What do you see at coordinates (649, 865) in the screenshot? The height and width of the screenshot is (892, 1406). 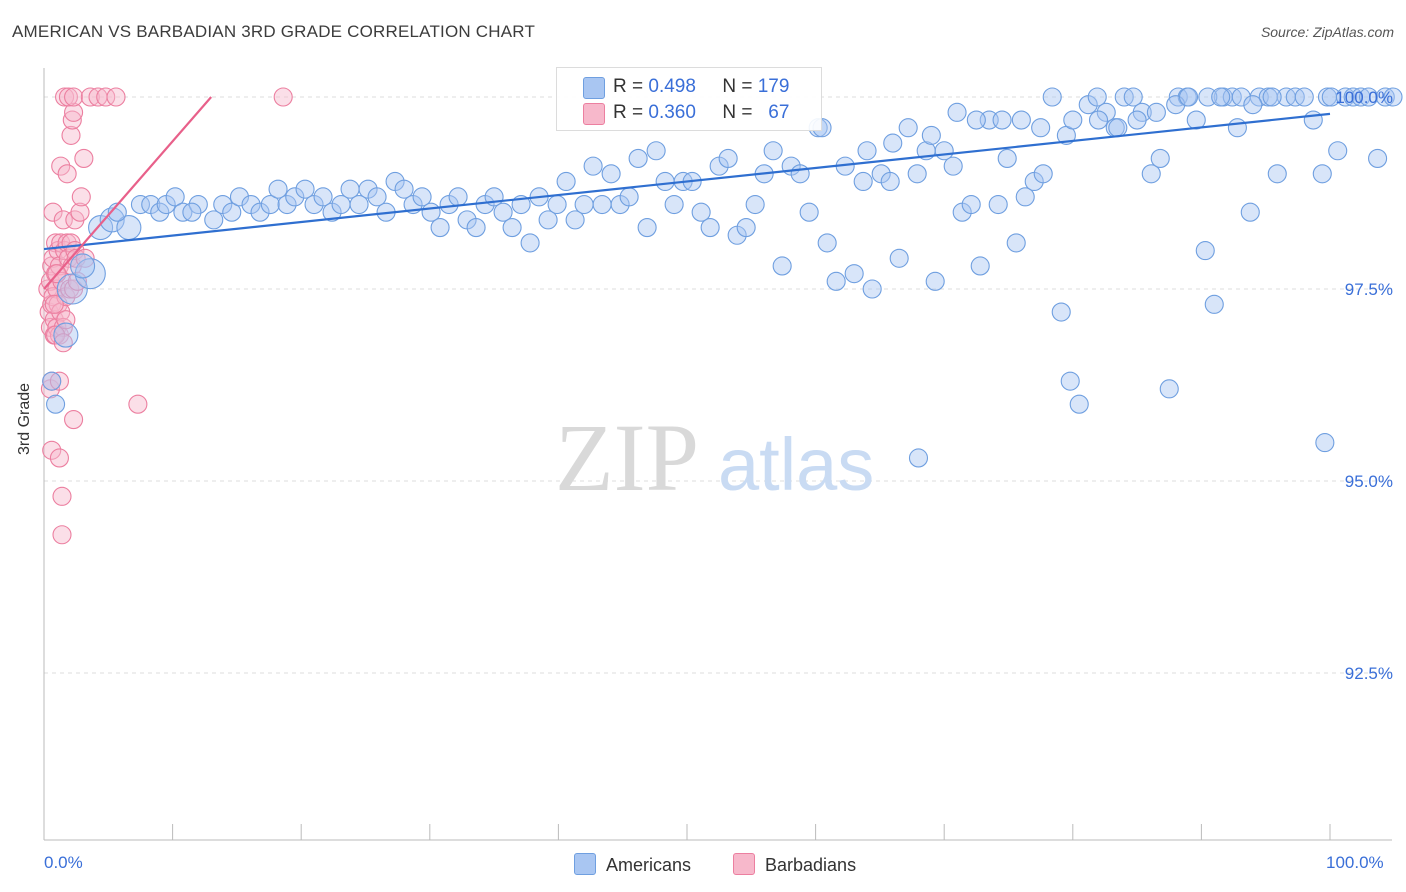 I see `americans-legend-label: Americans` at bounding box center [649, 865].